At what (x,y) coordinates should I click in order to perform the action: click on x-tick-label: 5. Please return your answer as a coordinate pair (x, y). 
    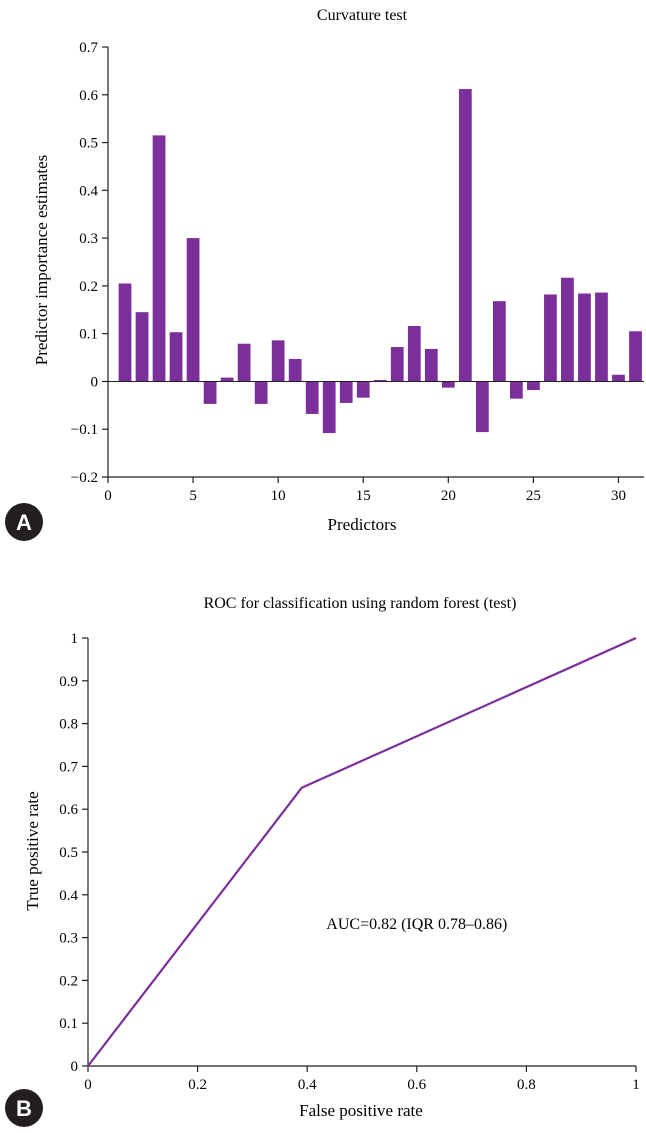
    Looking at the image, I should click on (193, 496).